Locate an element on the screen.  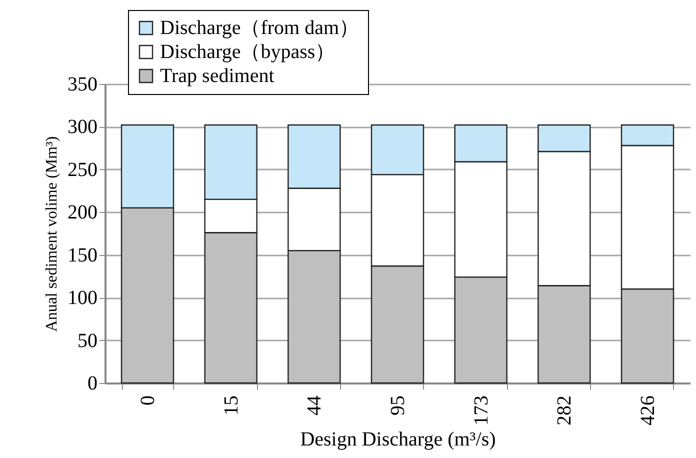
y-tick-label: 150 is located at coordinates (83, 255).